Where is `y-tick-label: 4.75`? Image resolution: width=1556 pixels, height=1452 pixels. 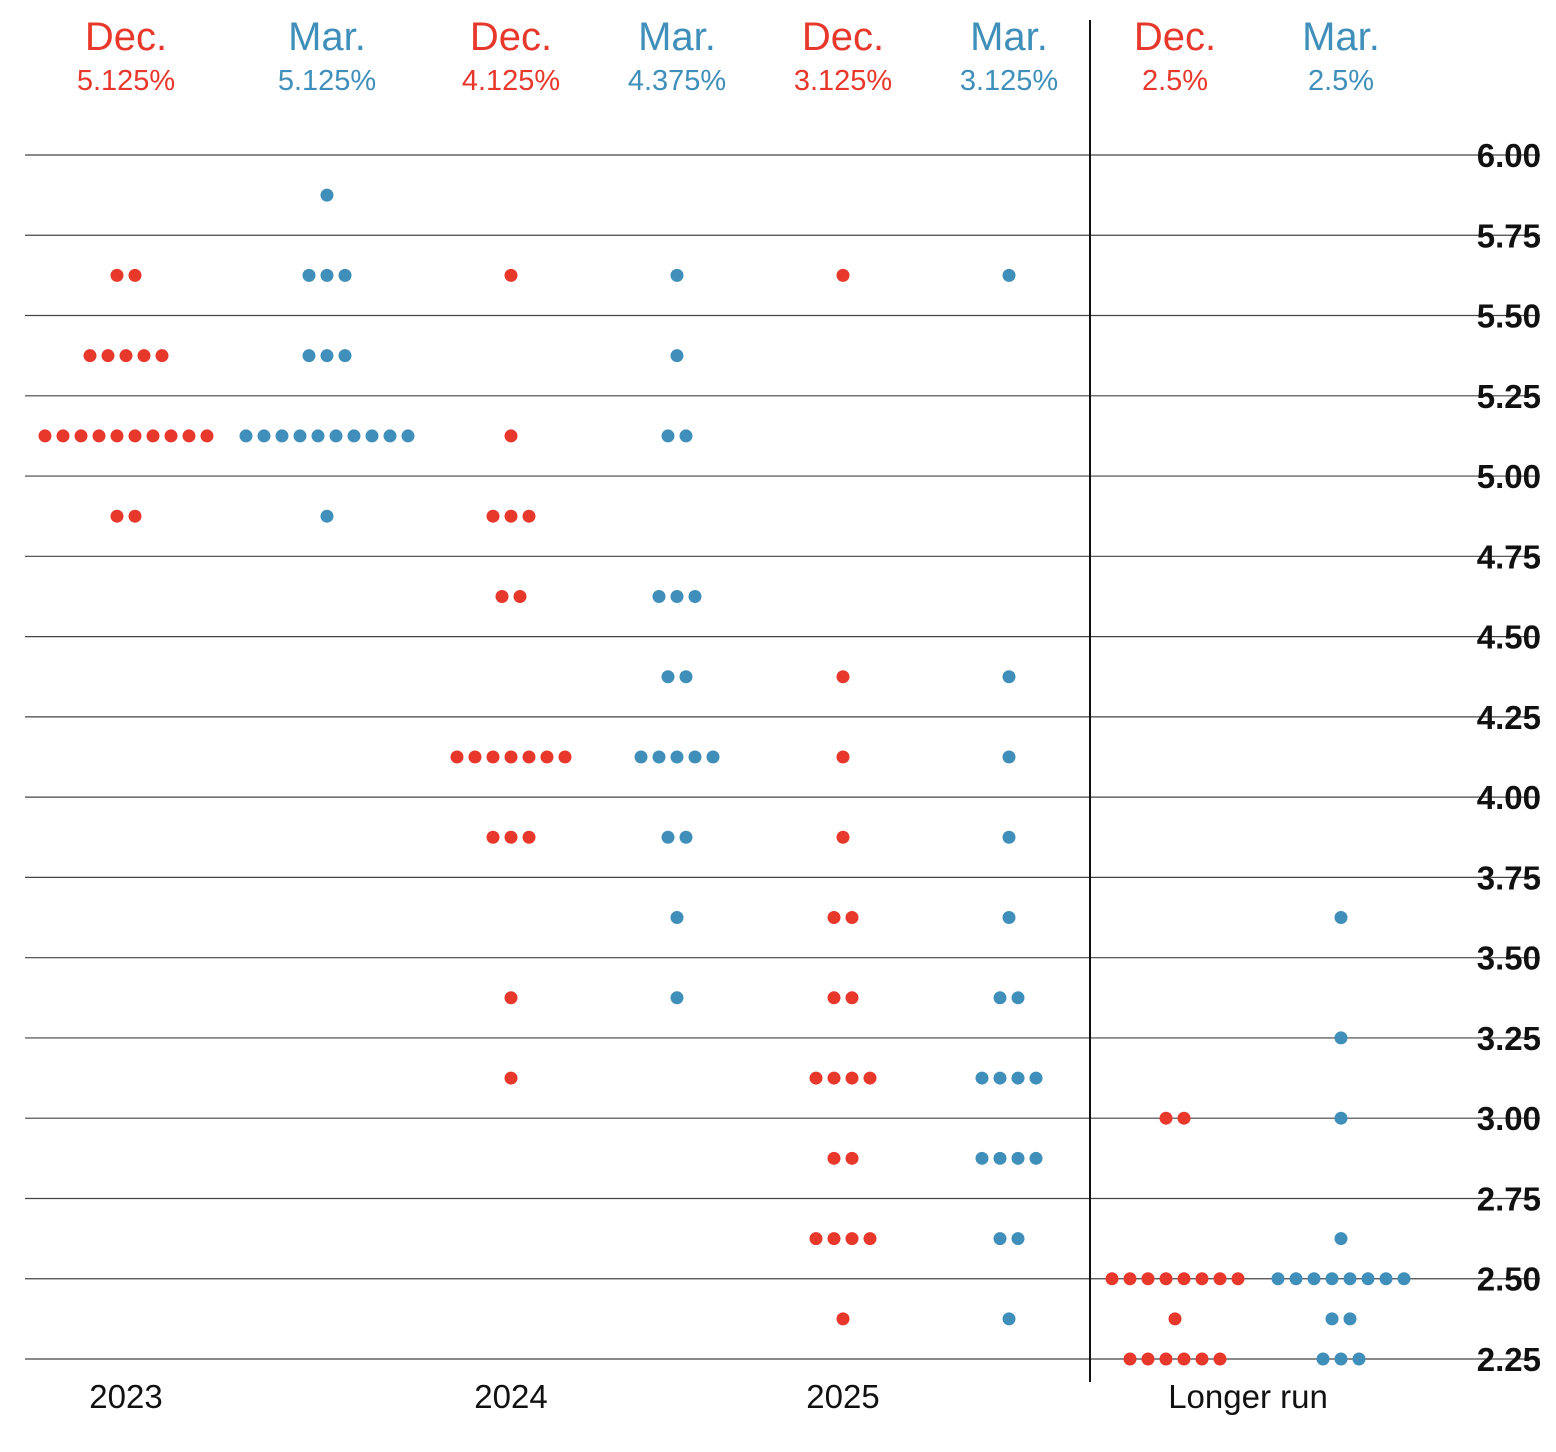
y-tick-label: 4.75 is located at coordinates (1509, 556).